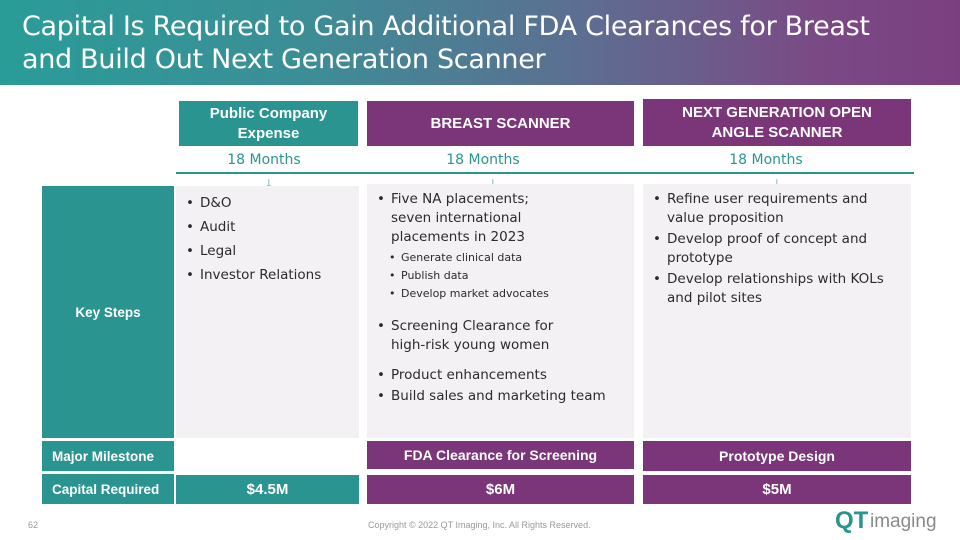 This screenshot has width=960, height=540. Describe the element at coordinates (267, 275) in the screenshot. I see `list-item: Investor Relations` at that location.